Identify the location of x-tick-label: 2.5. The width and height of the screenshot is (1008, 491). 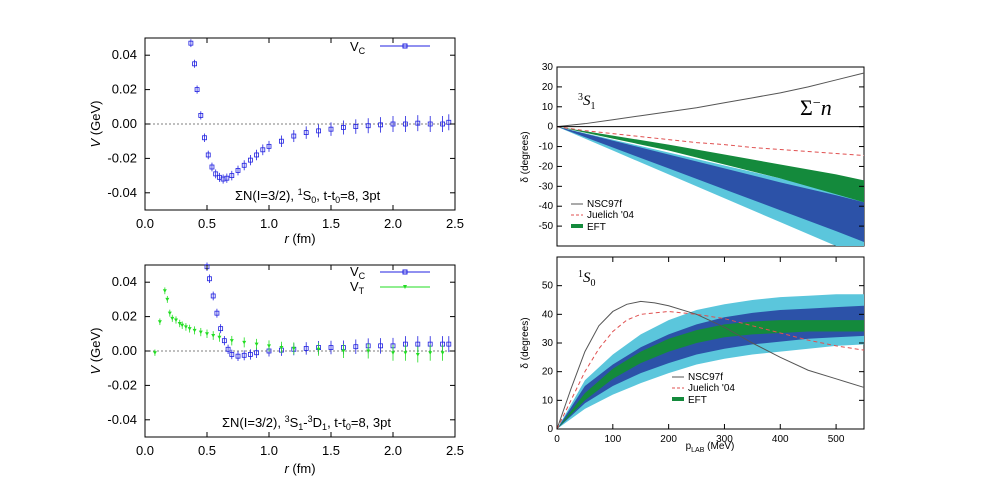
(455, 450).